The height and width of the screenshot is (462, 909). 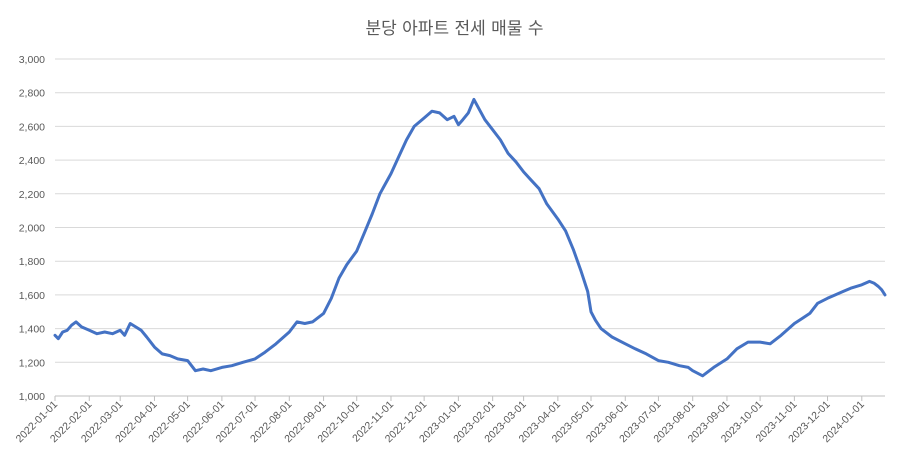 I want to click on y-tick-label: 3,000, so click(x=32, y=60).